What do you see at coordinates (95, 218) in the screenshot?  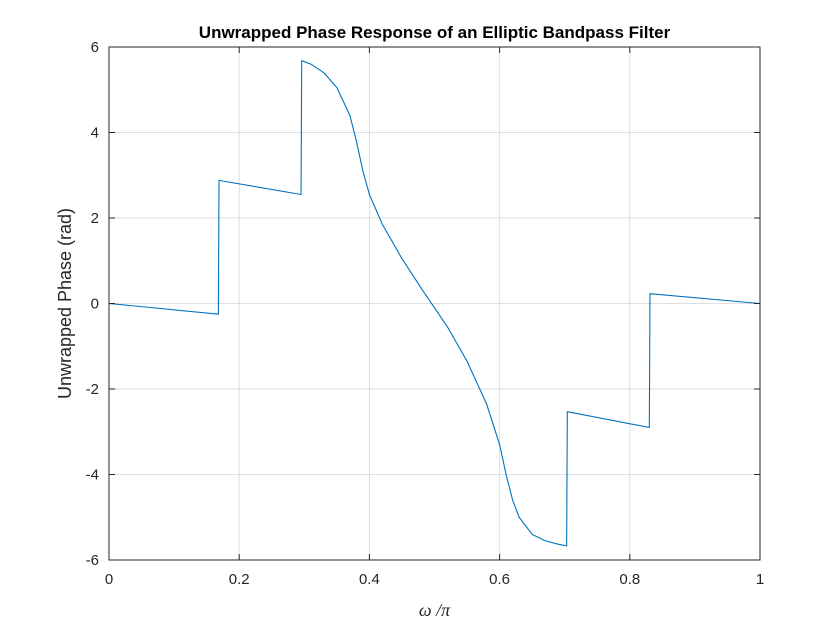 I see `y-tick-label: 2` at bounding box center [95, 218].